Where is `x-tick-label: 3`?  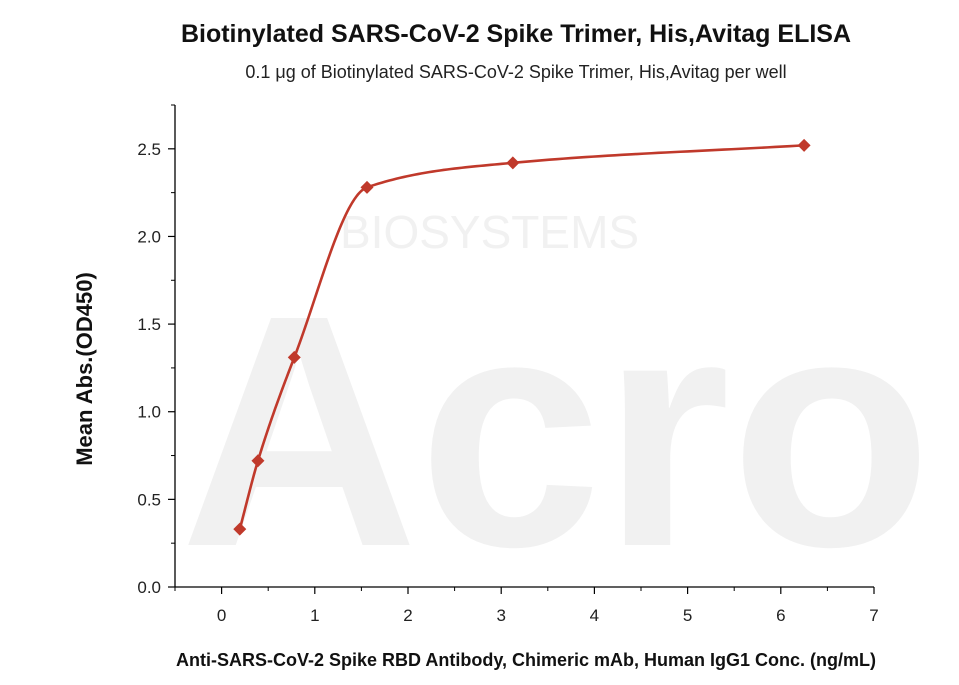
x-tick-label: 3 is located at coordinates (500, 615).